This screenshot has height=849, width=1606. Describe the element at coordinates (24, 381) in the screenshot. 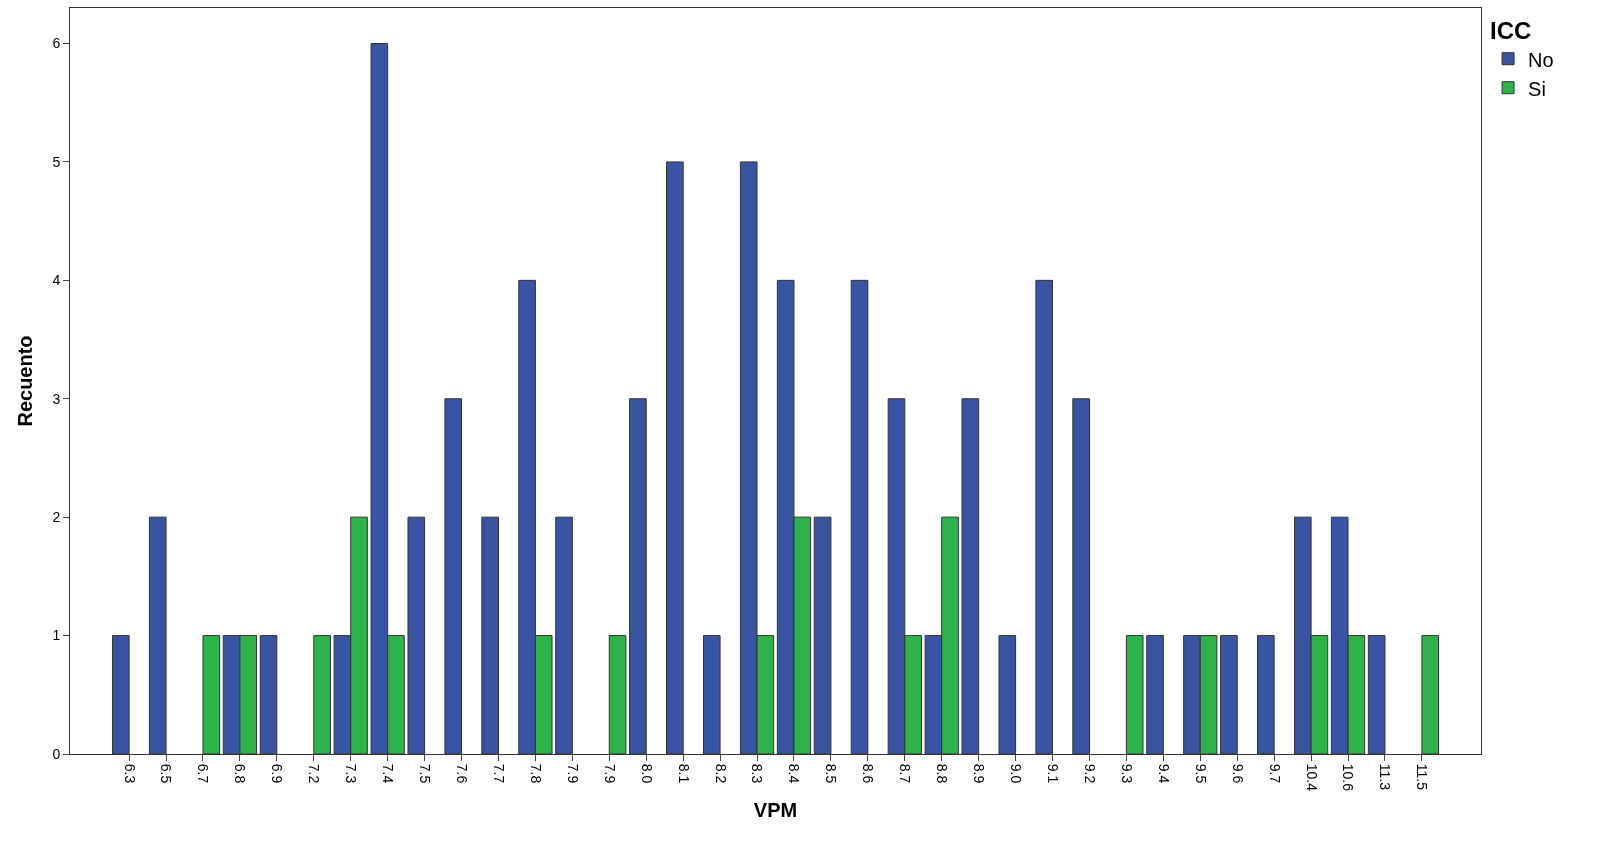

I see `y-axis-title: Recuento` at that location.